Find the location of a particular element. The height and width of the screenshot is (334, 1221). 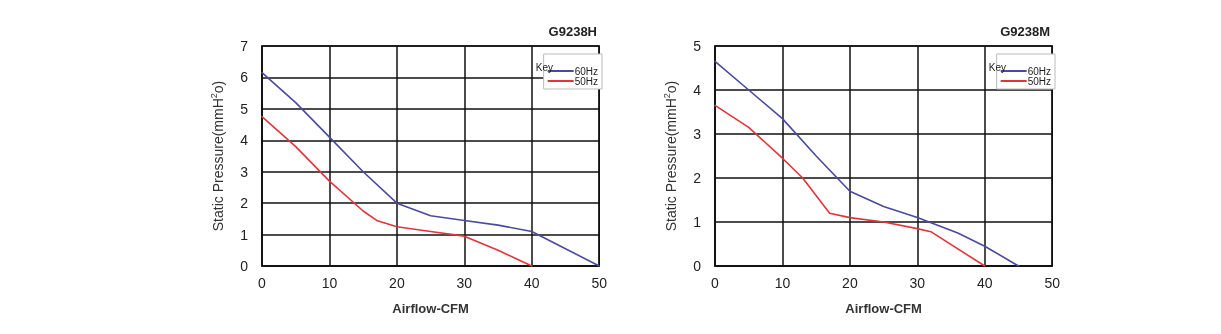

chart-title: G9238M is located at coordinates (1025, 31).